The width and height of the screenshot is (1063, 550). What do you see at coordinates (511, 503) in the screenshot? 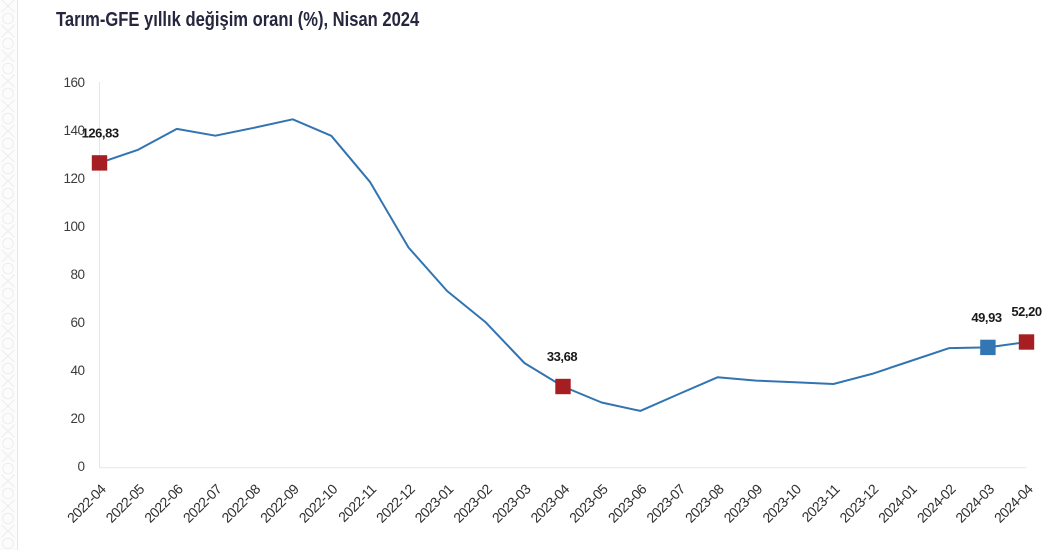
I see `svg-text: 2023-03` at bounding box center [511, 503].